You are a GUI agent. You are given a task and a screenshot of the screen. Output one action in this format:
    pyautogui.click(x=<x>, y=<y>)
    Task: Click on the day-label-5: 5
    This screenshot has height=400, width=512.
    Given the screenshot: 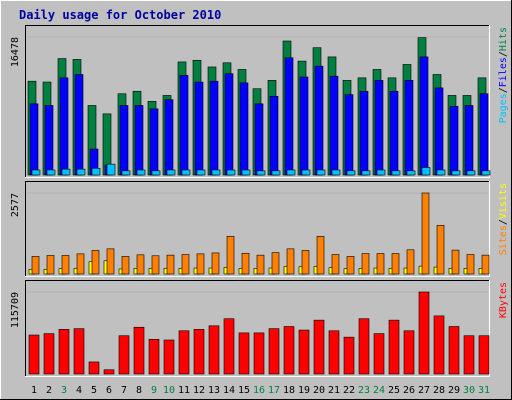 What is the action you would take?
    pyautogui.click(x=94, y=390)
    